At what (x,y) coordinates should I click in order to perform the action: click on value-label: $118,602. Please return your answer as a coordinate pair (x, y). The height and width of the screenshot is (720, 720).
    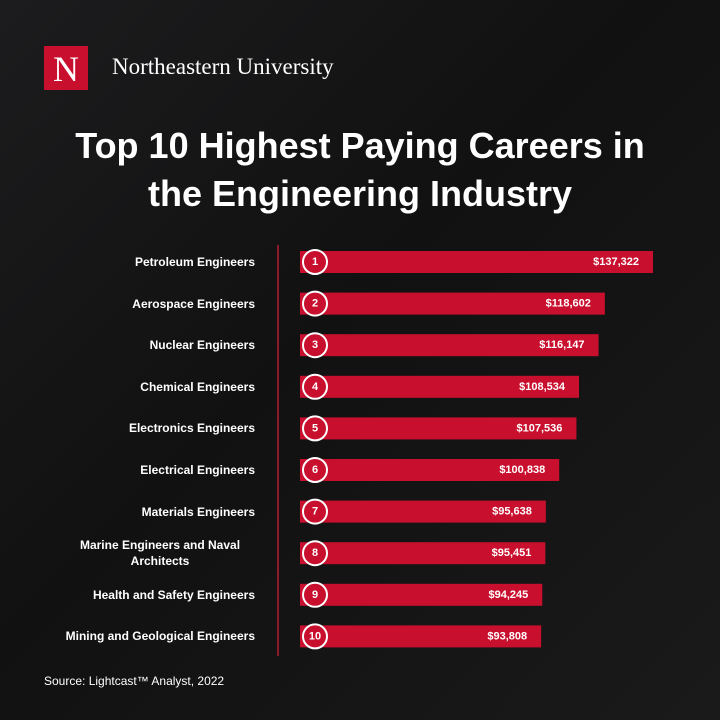
    Looking at the image, I should click on (568, 304).